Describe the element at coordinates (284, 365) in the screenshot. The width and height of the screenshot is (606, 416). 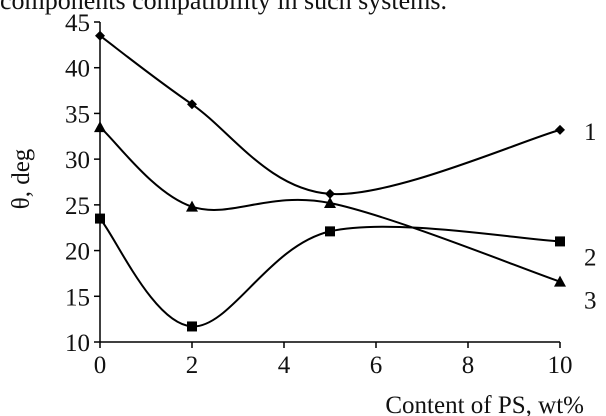
I see `x-tick-label: 4` at that location.